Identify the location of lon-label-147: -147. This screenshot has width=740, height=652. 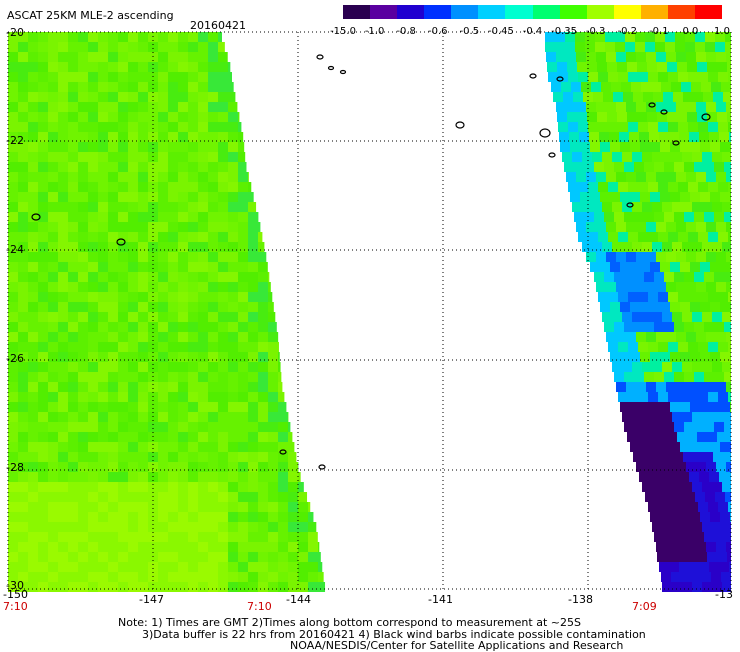
(151, 600).